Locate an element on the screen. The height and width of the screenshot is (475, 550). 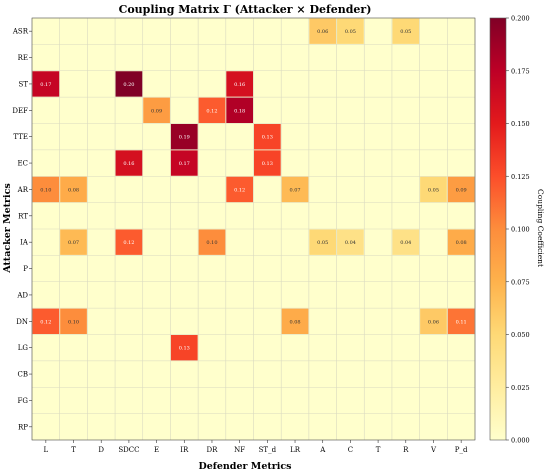
x-axis-label: Defender Metrics is located at coordinates (244, 466).